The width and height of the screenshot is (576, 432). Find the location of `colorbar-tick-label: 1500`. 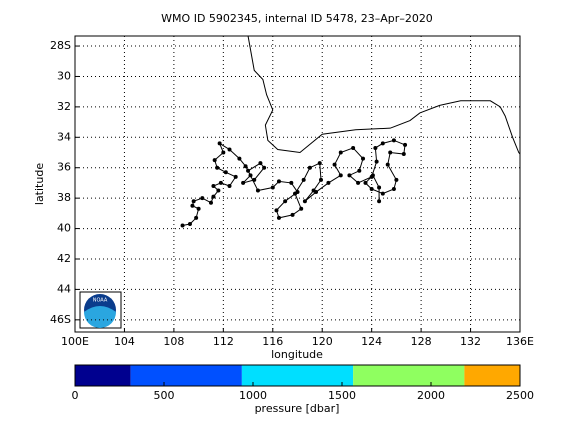

colorbar-tick-label: 1500 is located at coordinates (342, 395).